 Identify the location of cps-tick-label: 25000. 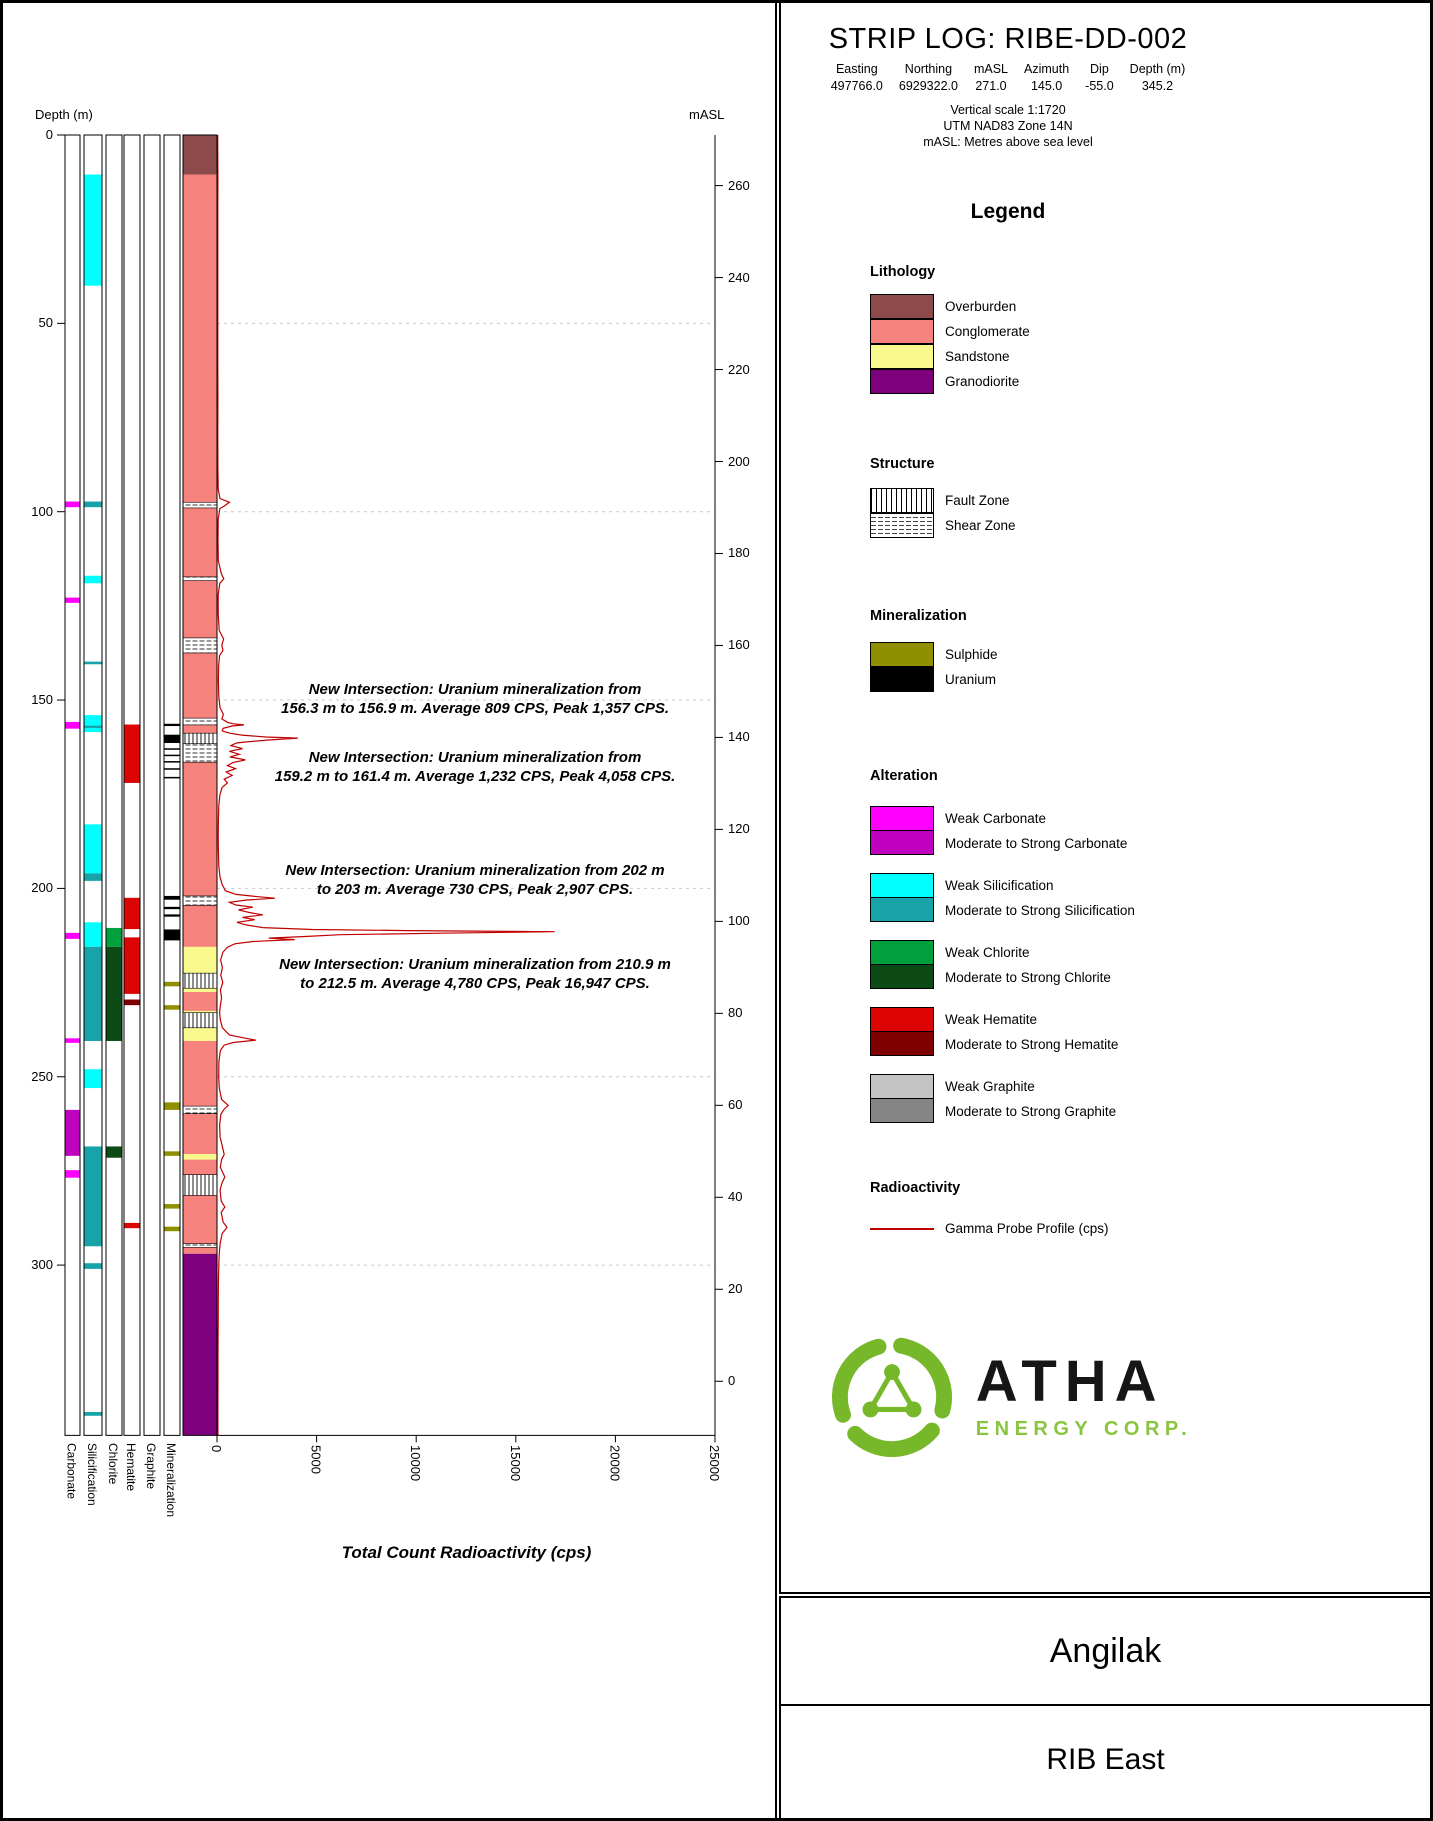
(714, 1463).